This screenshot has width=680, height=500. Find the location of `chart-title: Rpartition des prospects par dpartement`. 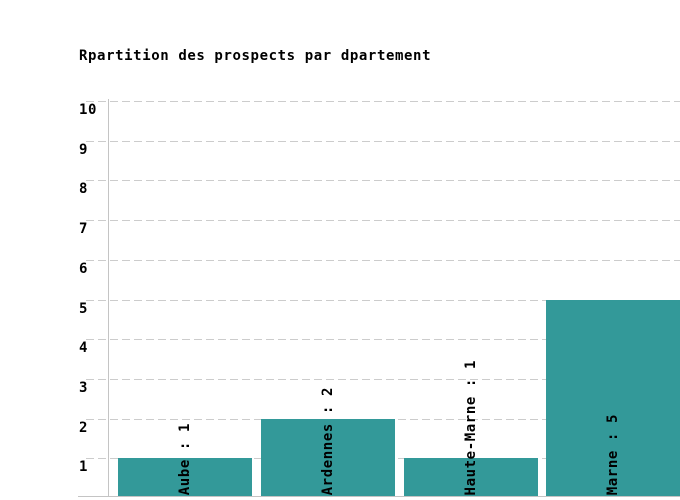

chart-title: Rpartition des prospects par dpartement is located at coordinates (255, 56).